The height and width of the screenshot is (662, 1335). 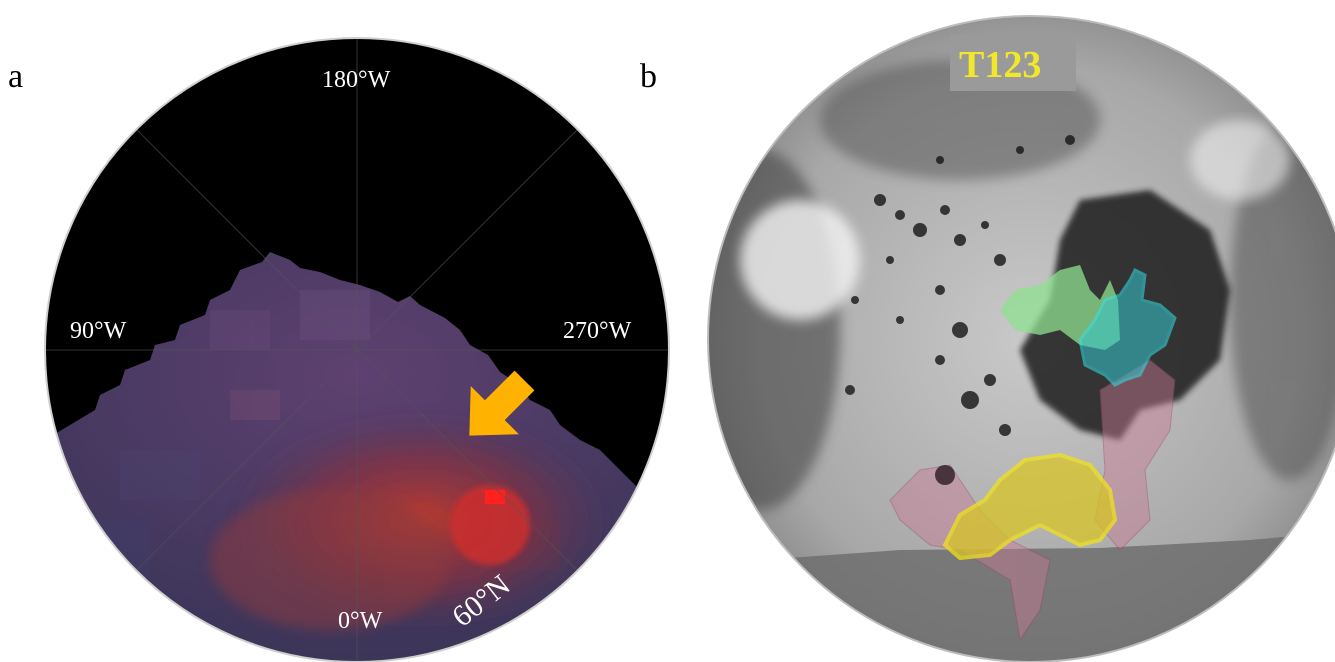 What do you see at coordinates (495, 497) in the screenshot?
I see `panel-a-bright-red-spot` at bounding box center [495, 497].